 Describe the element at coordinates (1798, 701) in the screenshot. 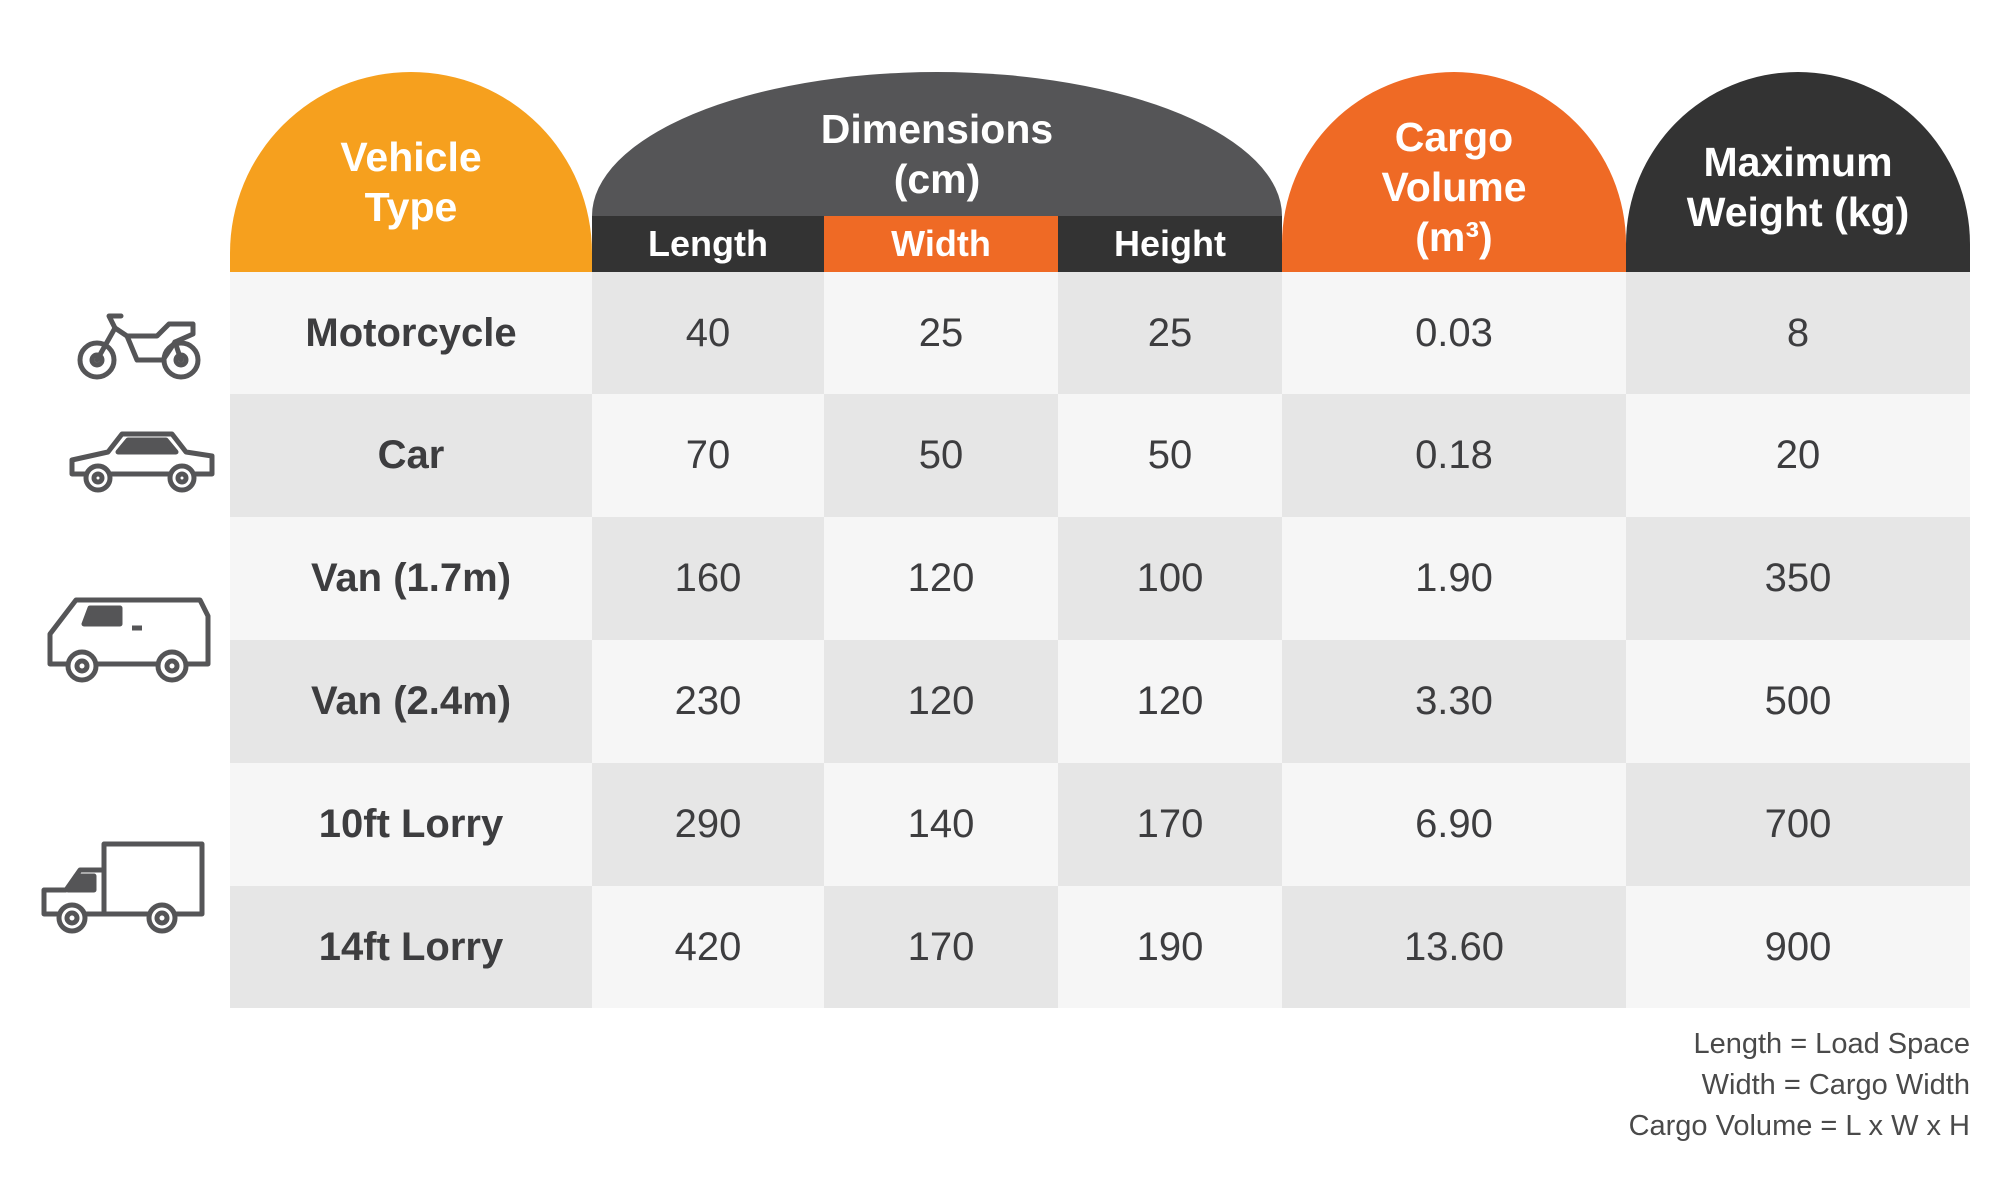

I see `max-weight-cell: 500` at that location.